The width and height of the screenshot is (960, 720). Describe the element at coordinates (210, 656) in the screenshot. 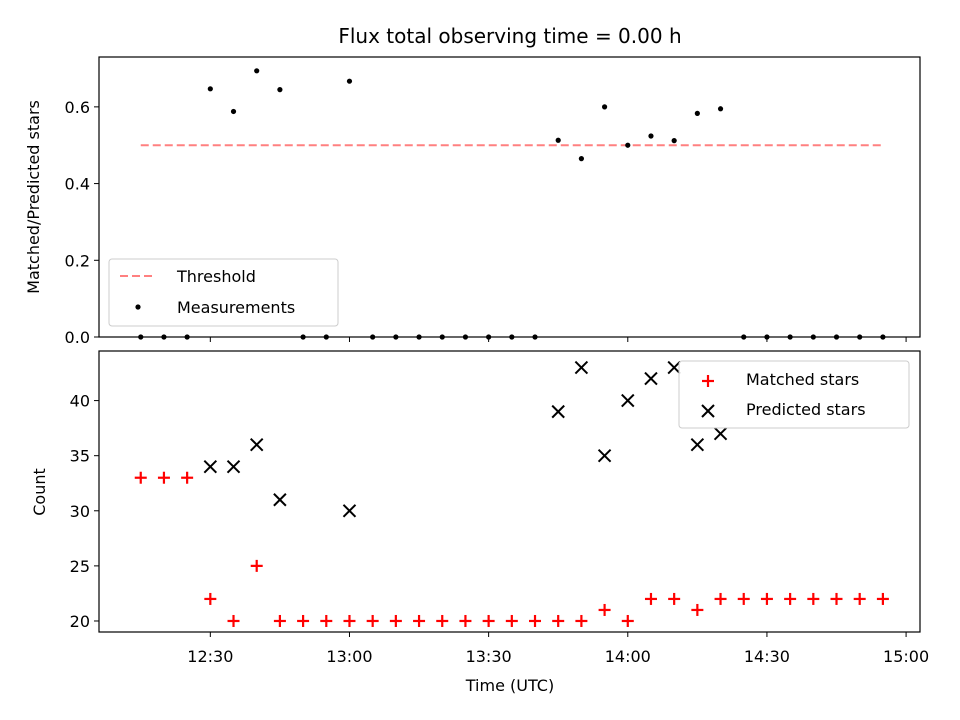

I see `x-tick-label: 12:30` at that location.